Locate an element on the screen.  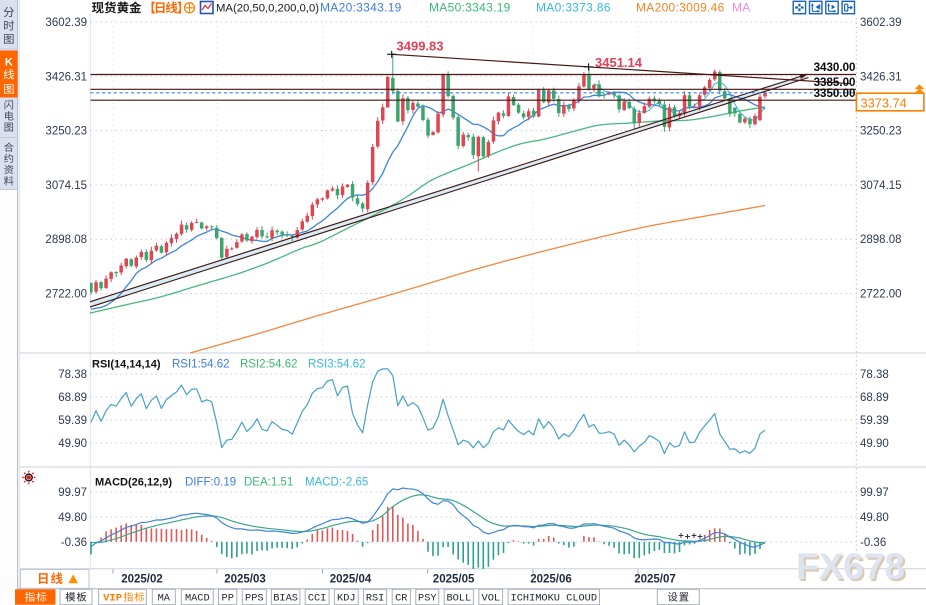
svg-text: PSY is located at coordinates (427, 598).